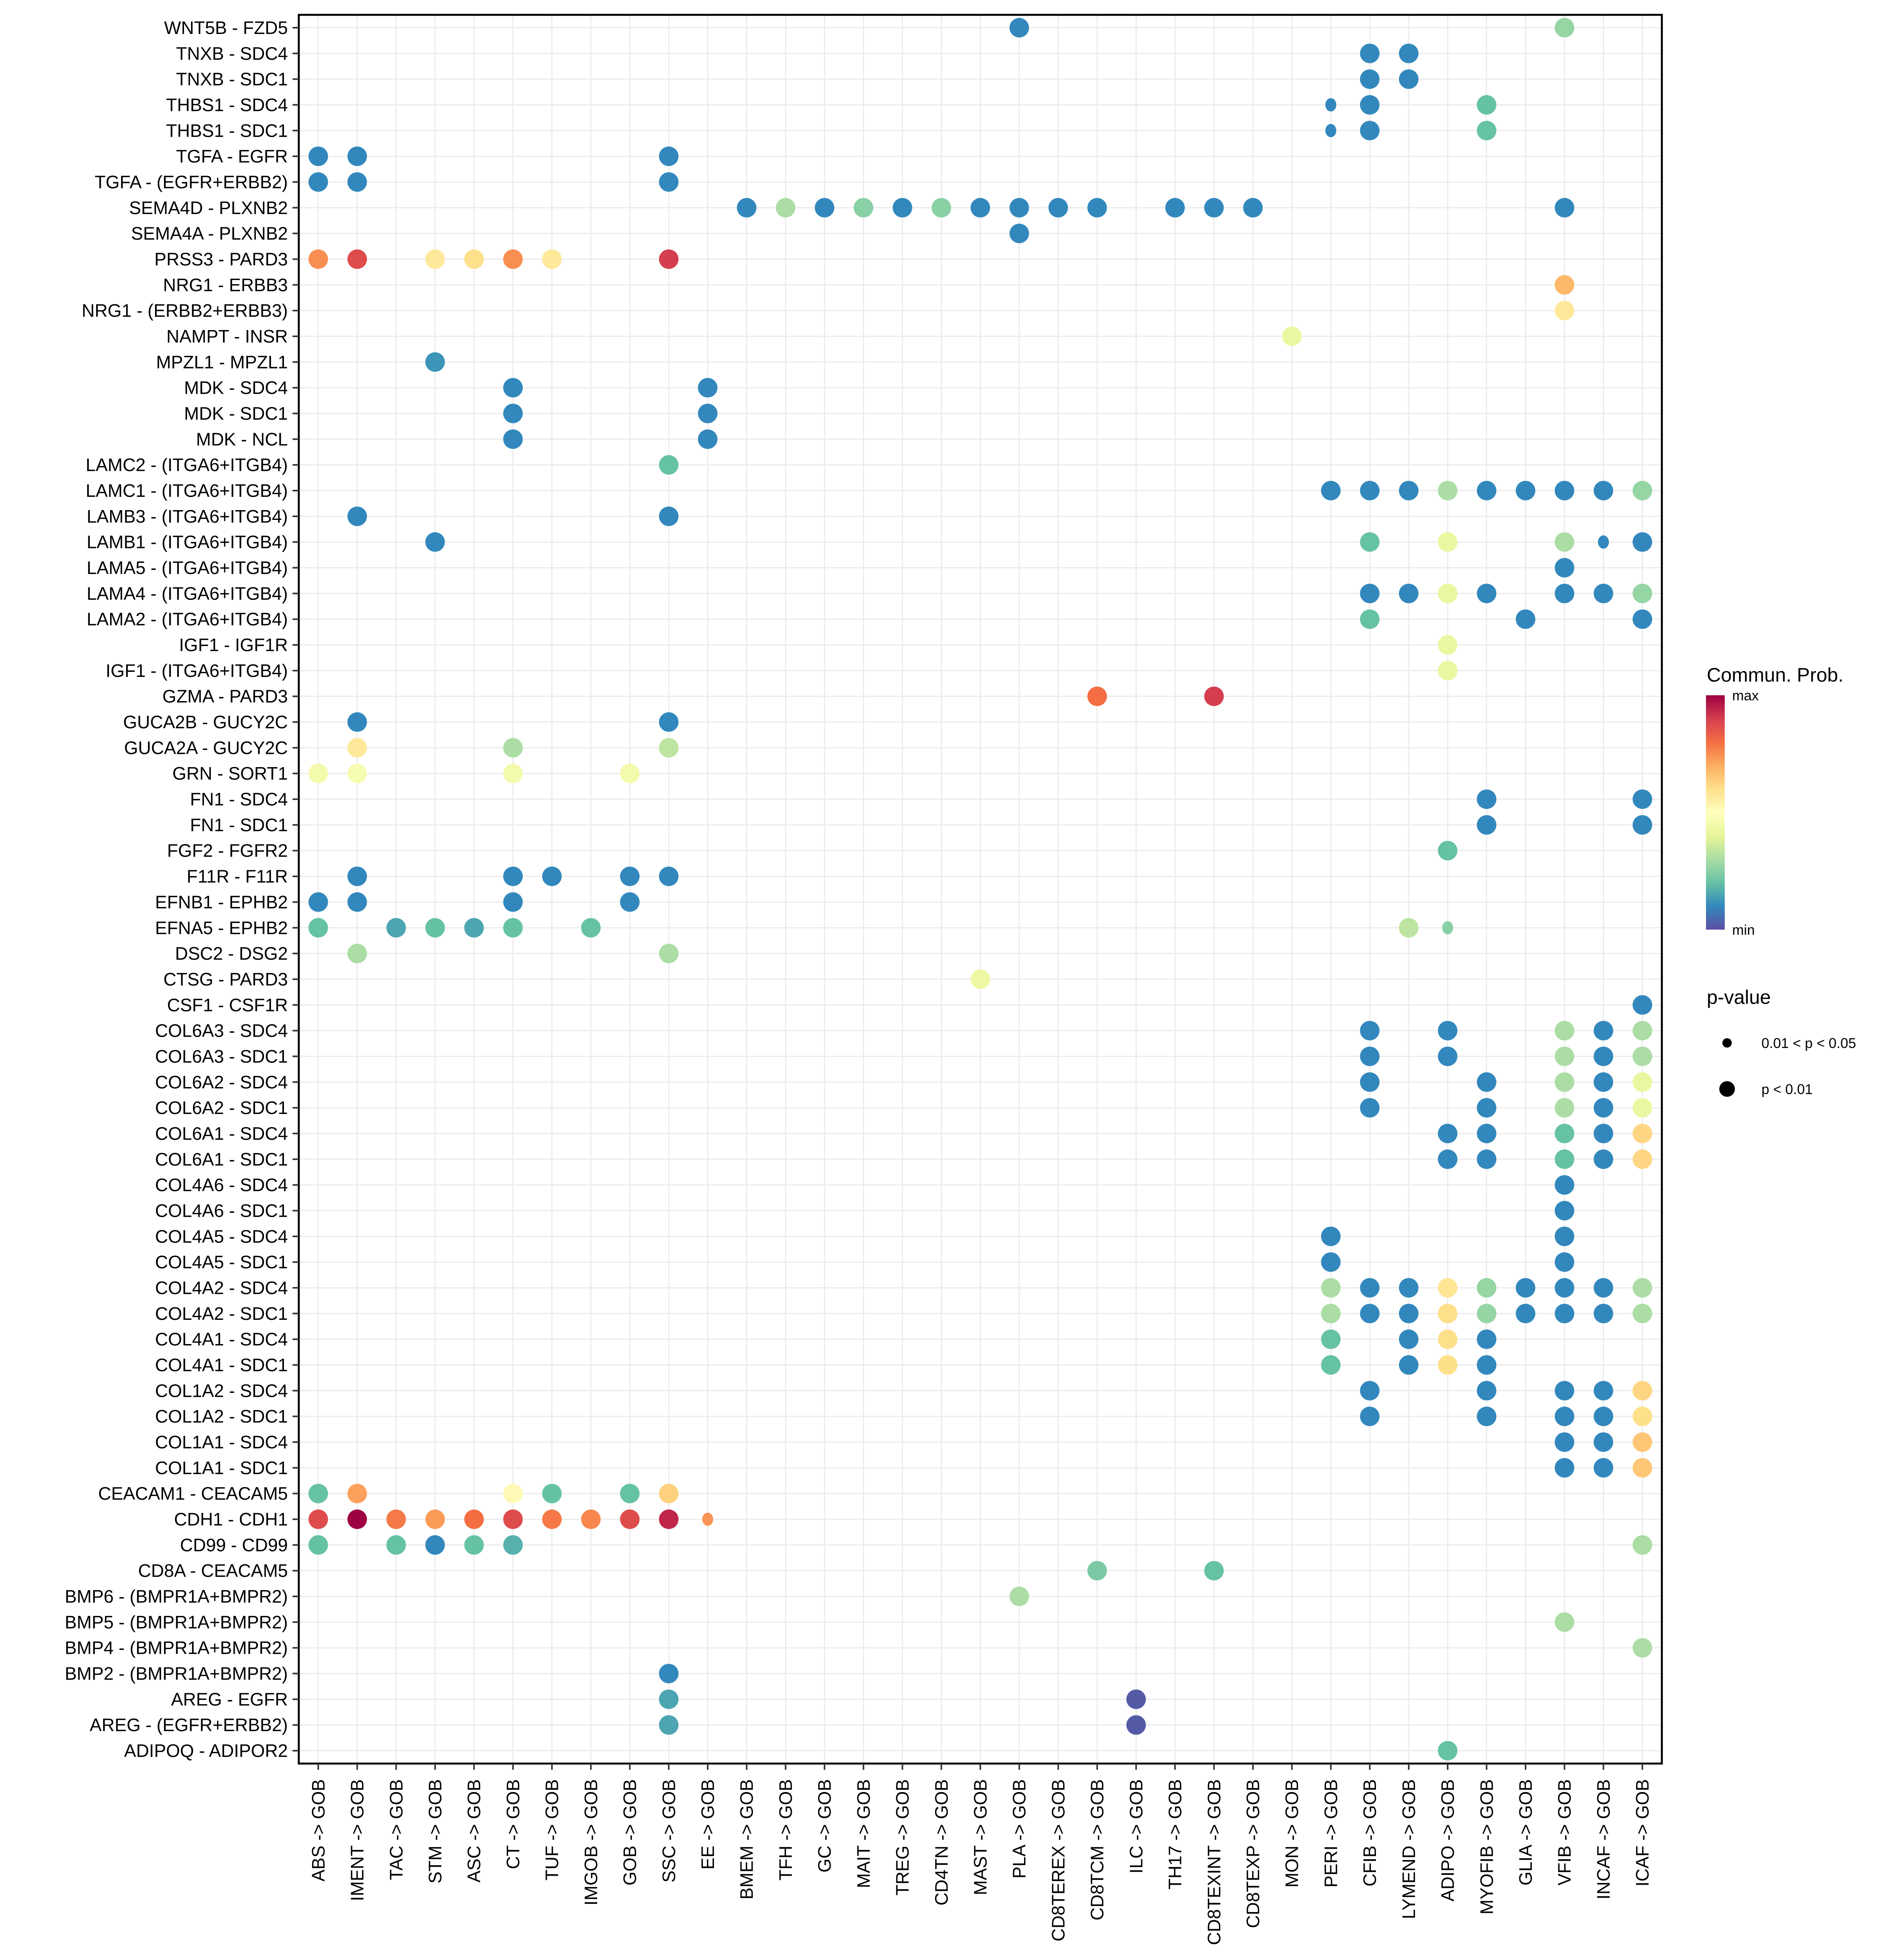  What do you see at coordinates (187, 568) in the screenshot?
I see `y-tick-label: LAMA5 - (ITGA6+ITGB4)` at bounding box center [187, 568].